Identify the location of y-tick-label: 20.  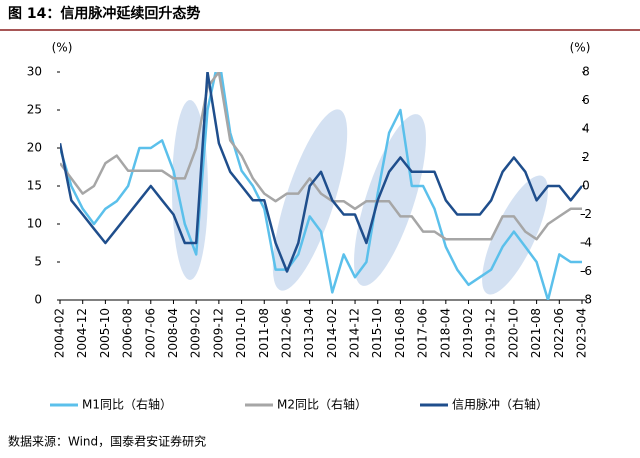
(34, 148).